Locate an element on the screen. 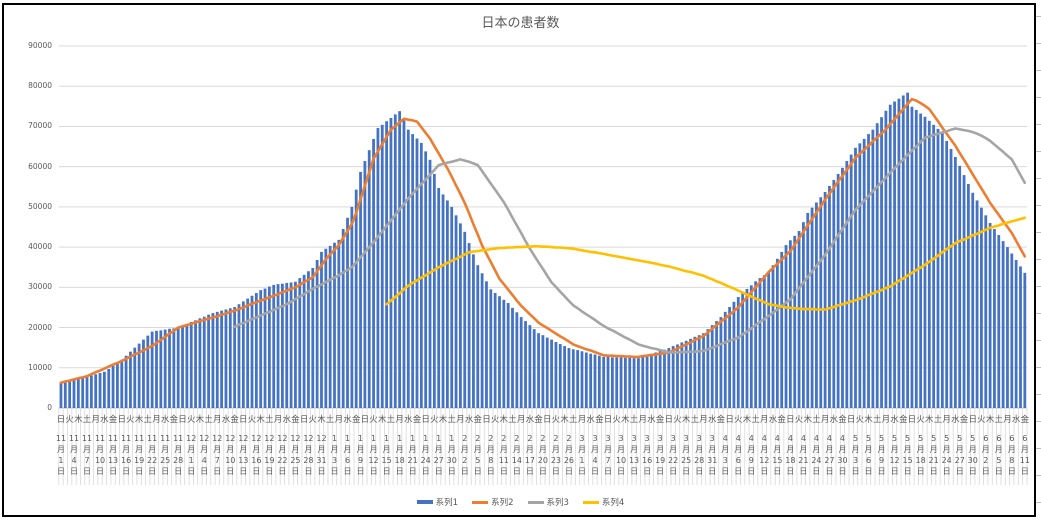 The image size is (1041, 522). legend-item: 系列4 is located at coordinates (603, 502).